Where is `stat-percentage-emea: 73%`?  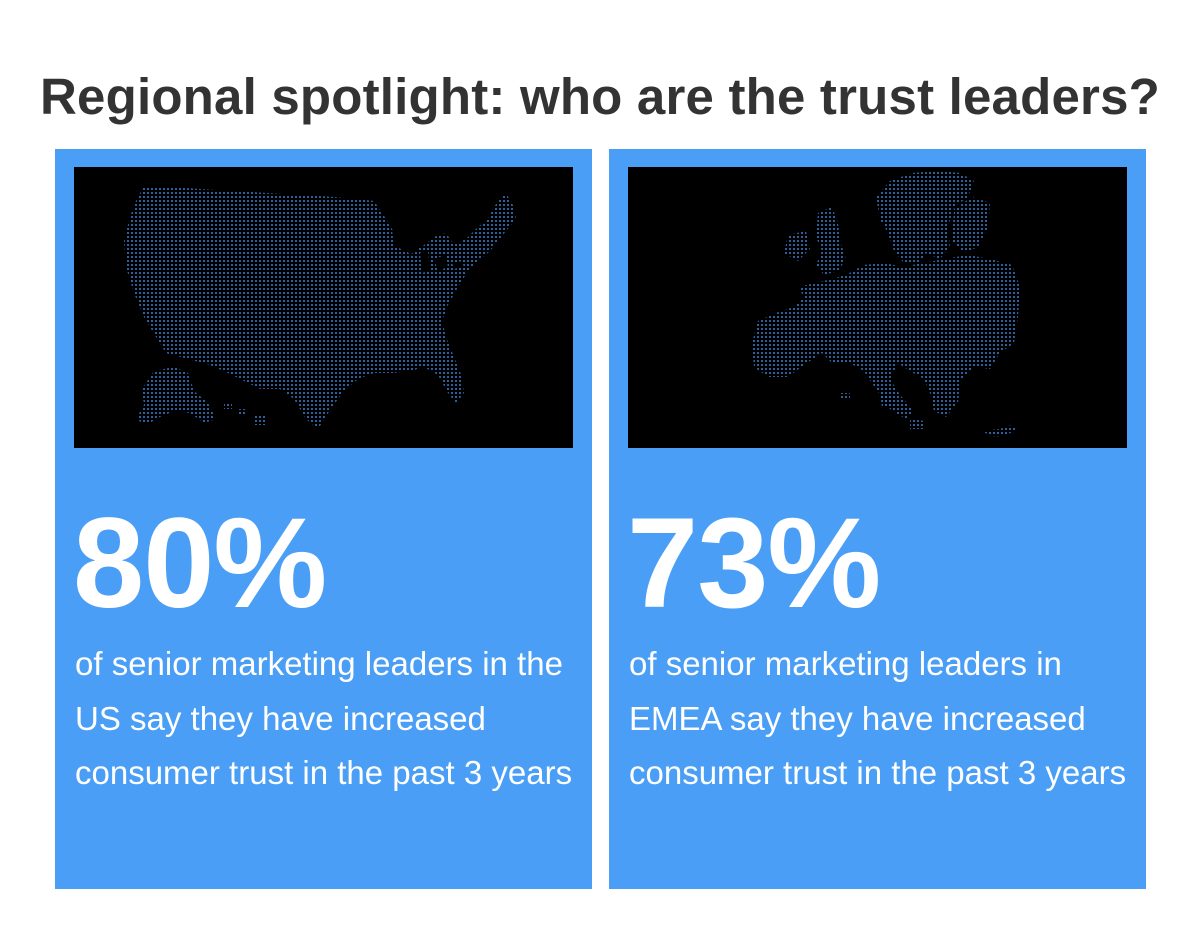
stat-percentage-emea: 73% is located at coordinates (754, 563).